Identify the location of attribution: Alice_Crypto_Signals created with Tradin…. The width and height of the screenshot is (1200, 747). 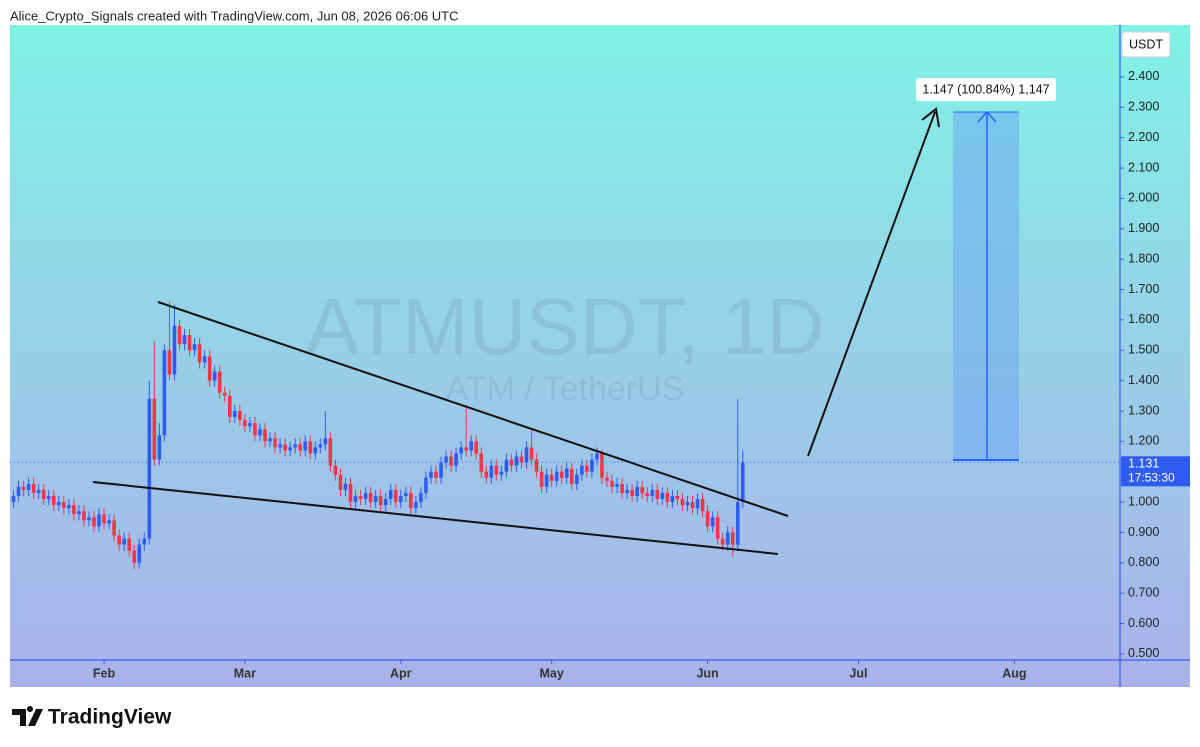
(234, 15).